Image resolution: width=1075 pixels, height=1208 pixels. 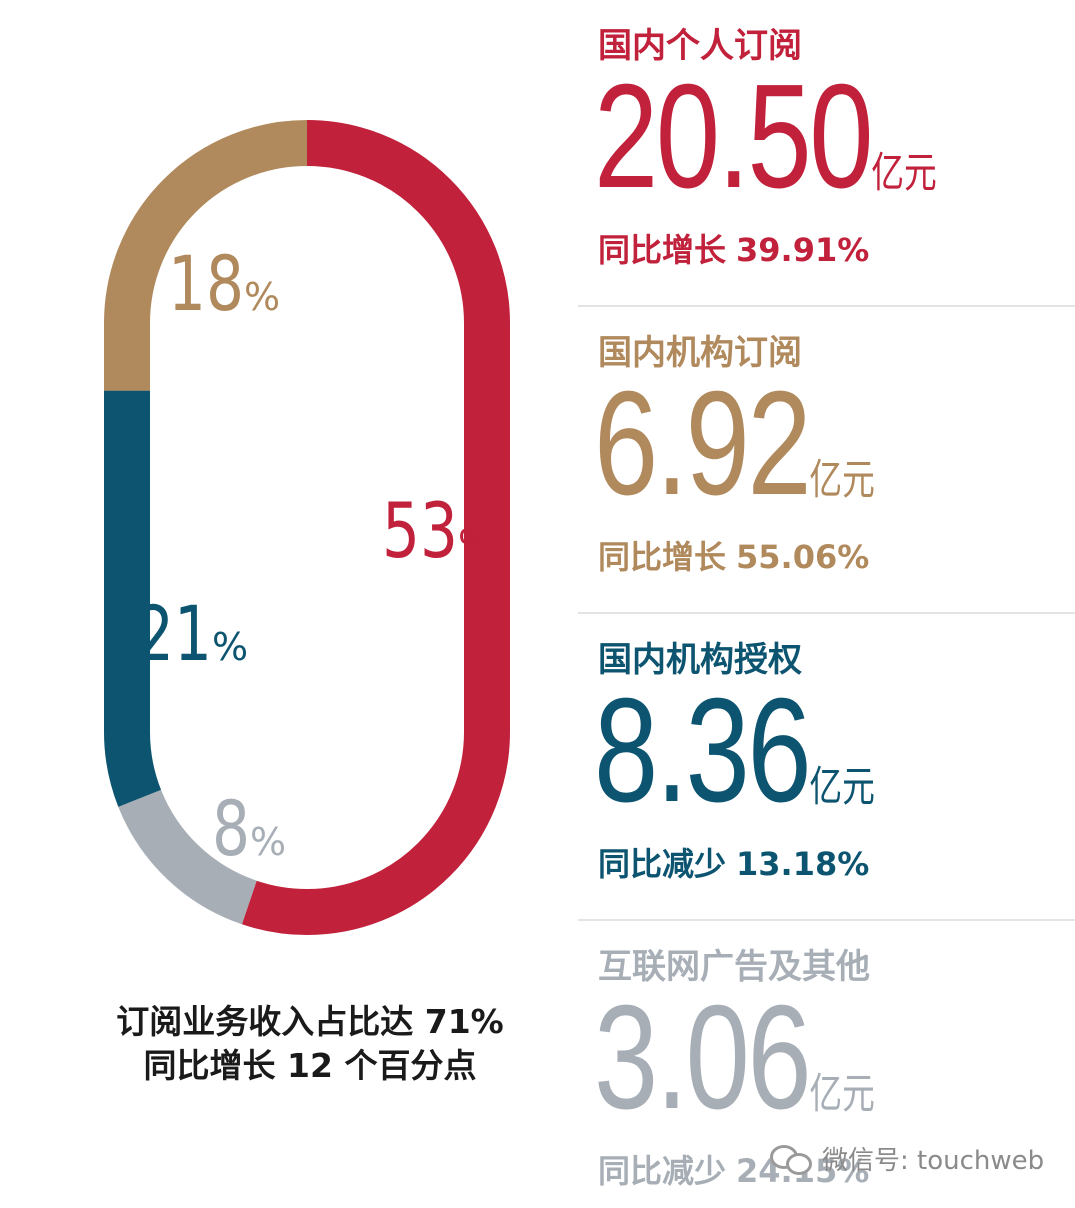 What do you see at coordinates (192, 633) in the screenshot?
I see `label-institution-license: 21%` at bounding box center [192, 633].